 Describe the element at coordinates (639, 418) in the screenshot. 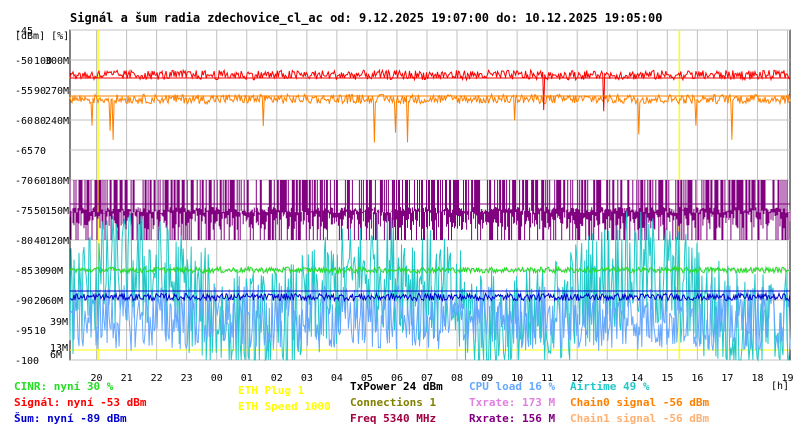

I see `legend-entry: Chain1 signal -56 dBm` at that location.